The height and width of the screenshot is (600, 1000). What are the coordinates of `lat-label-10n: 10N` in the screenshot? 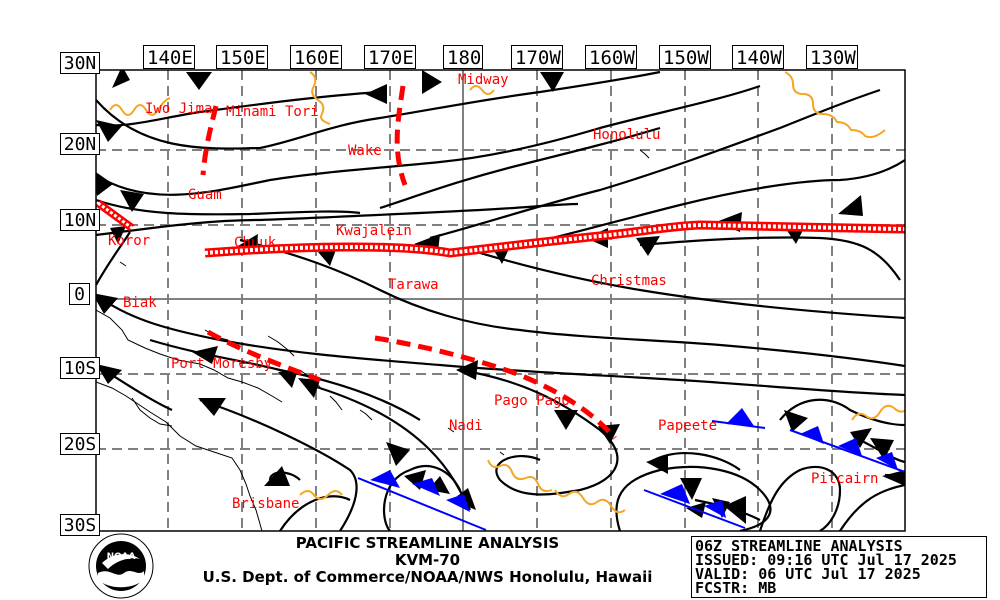 It's located at (80, 220).